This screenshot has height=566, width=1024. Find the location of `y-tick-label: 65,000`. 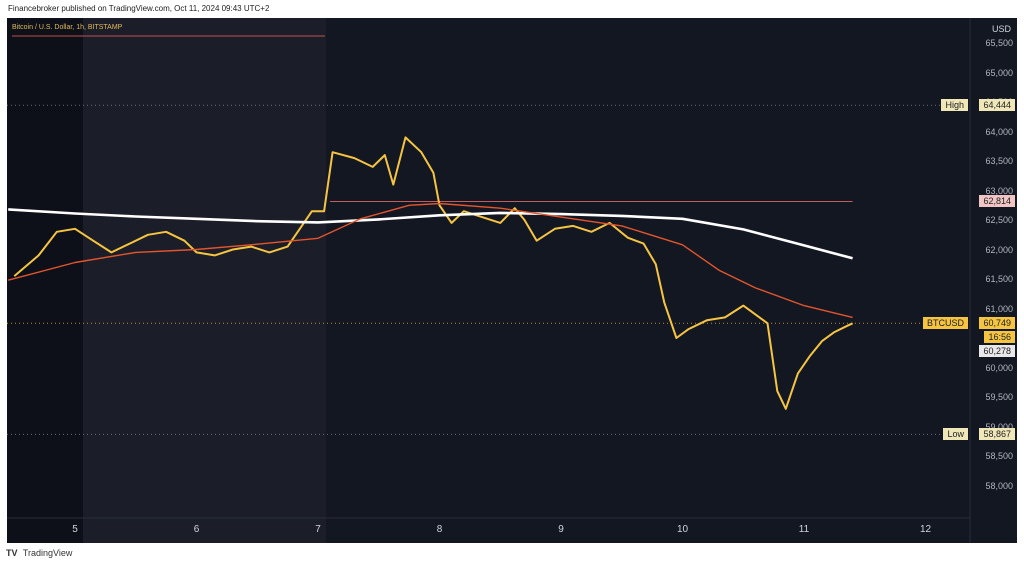

y-tick-label: 65,000 is located at coordinates (999, 72).